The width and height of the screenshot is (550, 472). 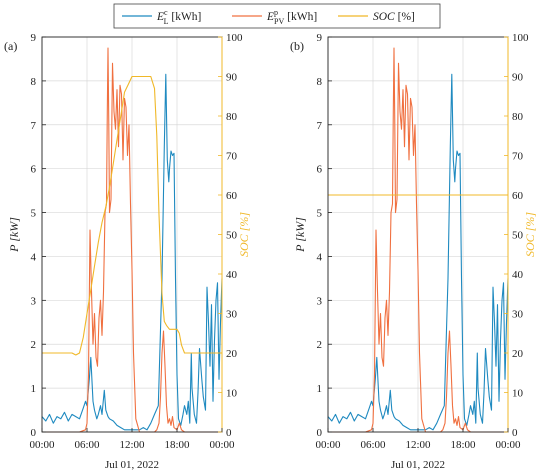 What do you see at coordinates (297, 46) in the screenshot?
I see `panel-label: (b)` at bounding box center [297, 46].